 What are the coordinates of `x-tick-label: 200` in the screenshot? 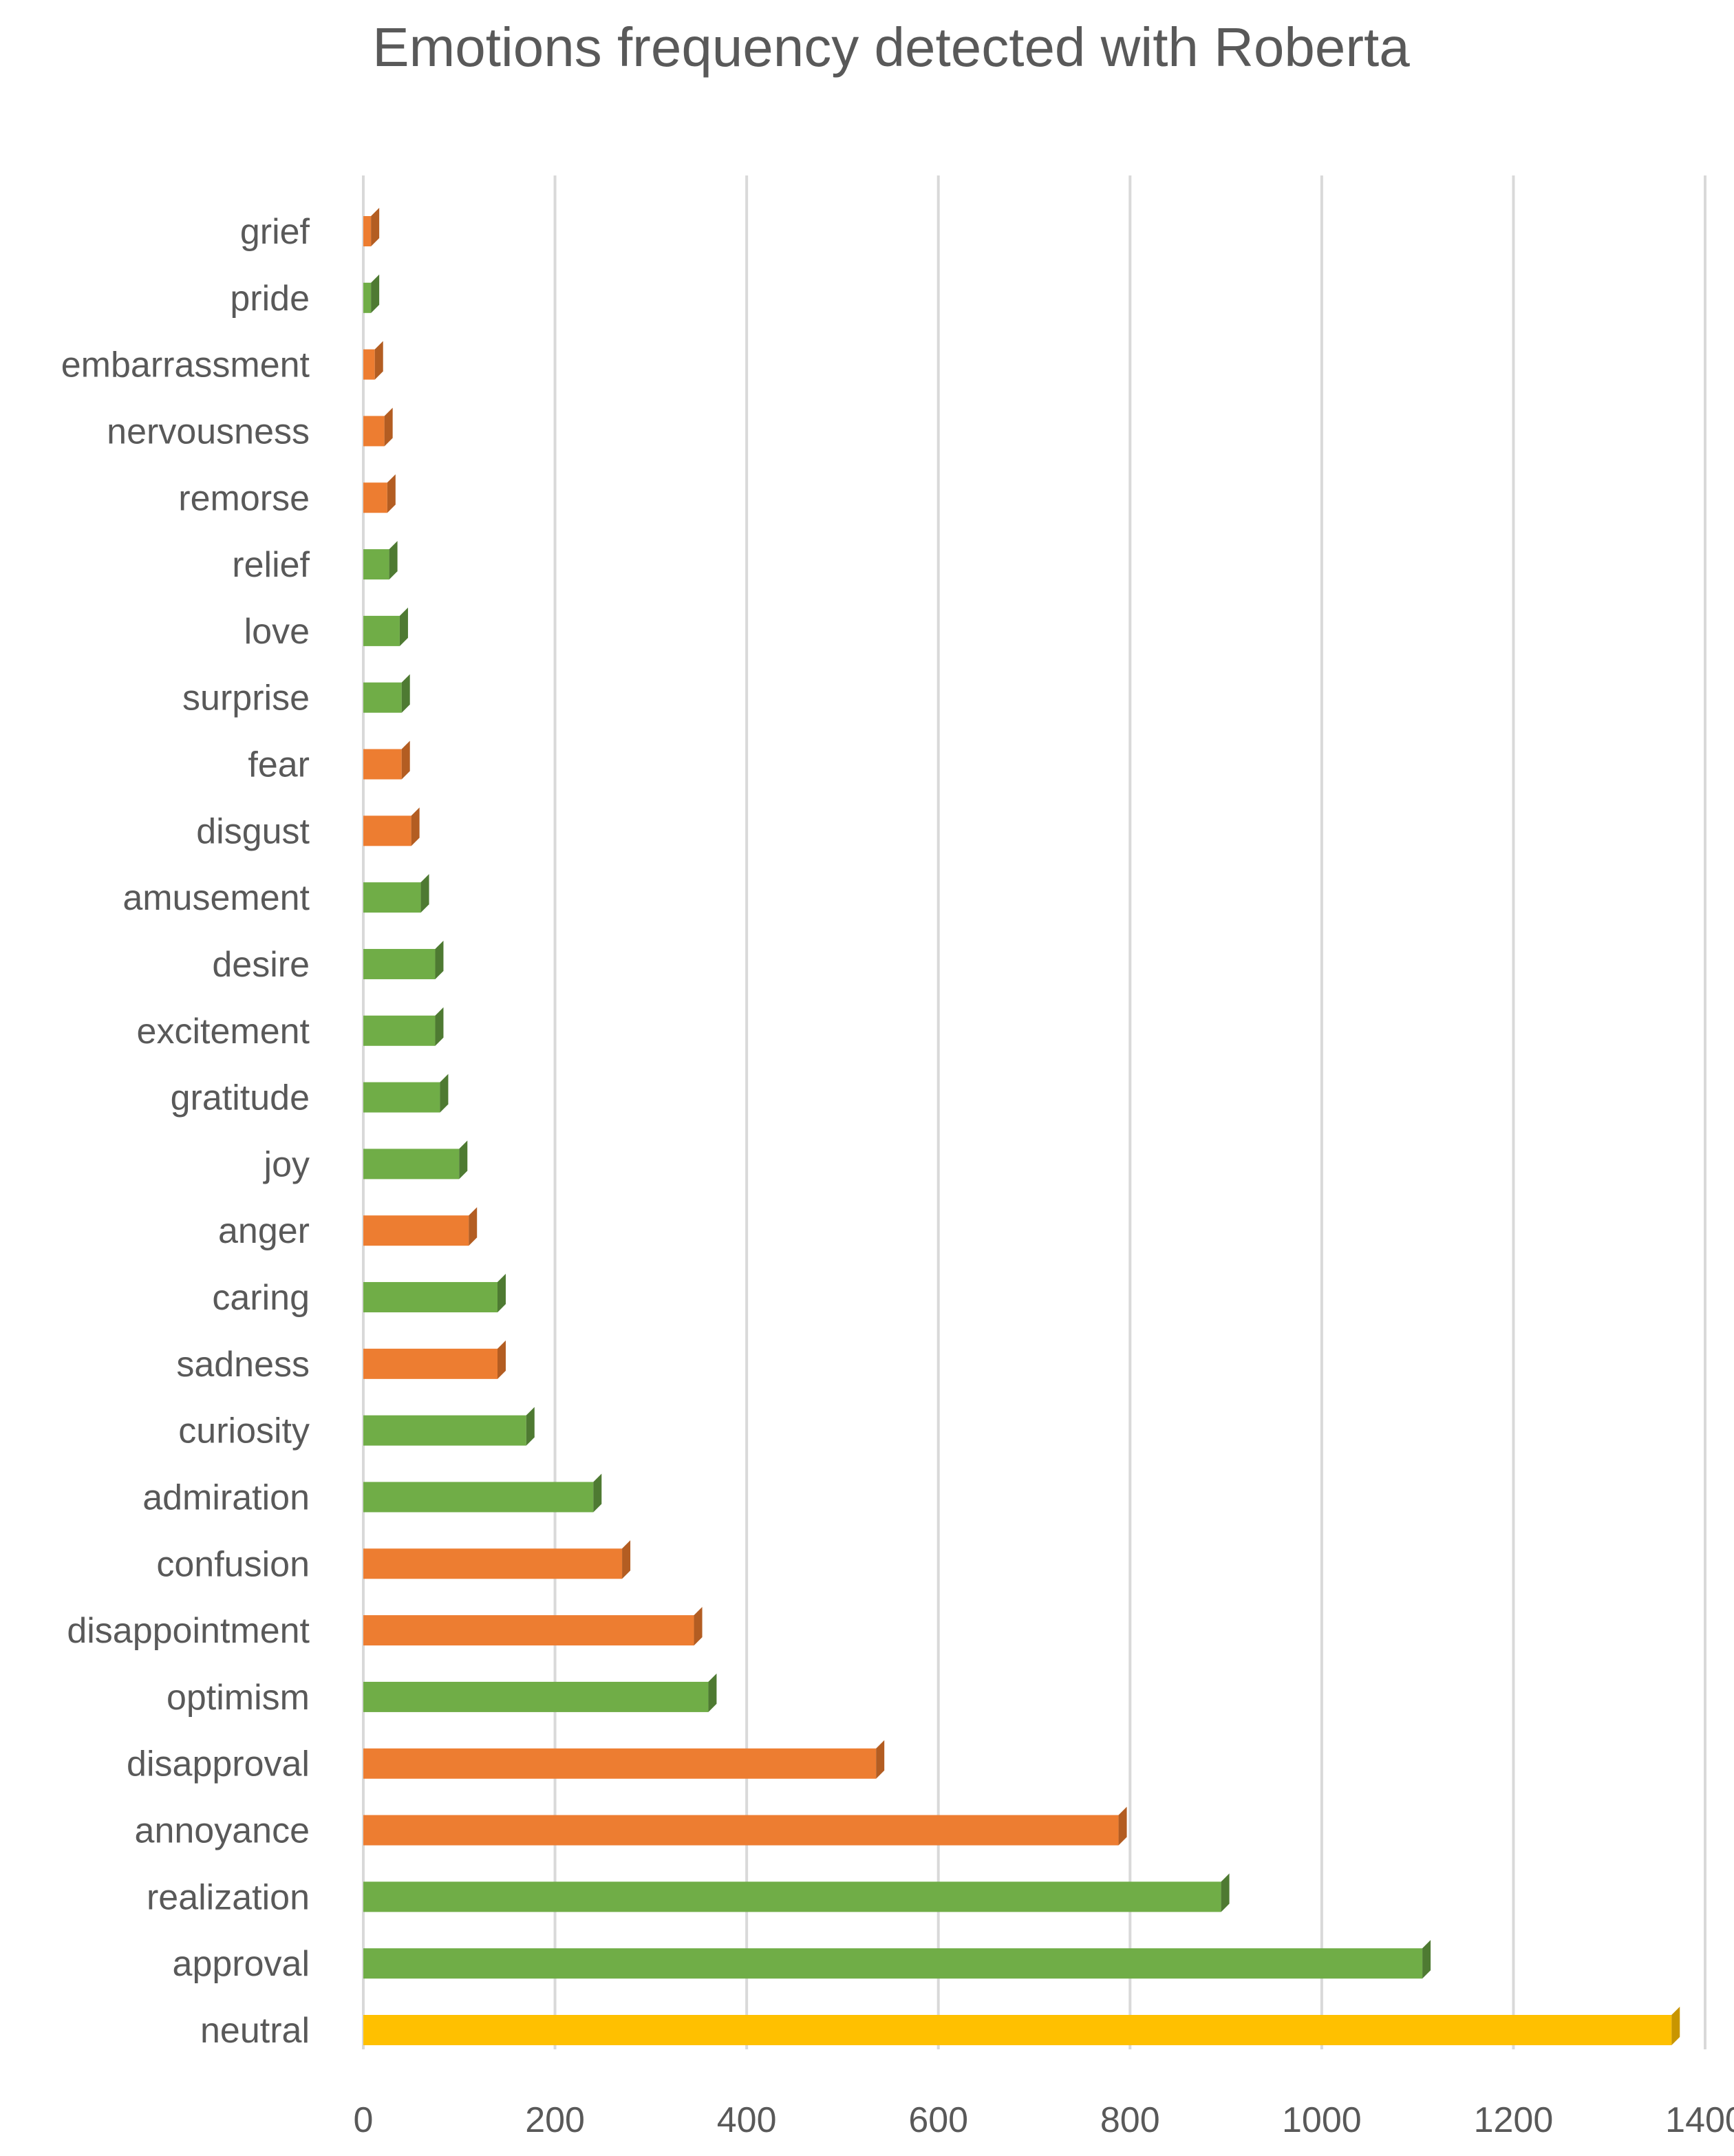 It's located at (555, 2120).